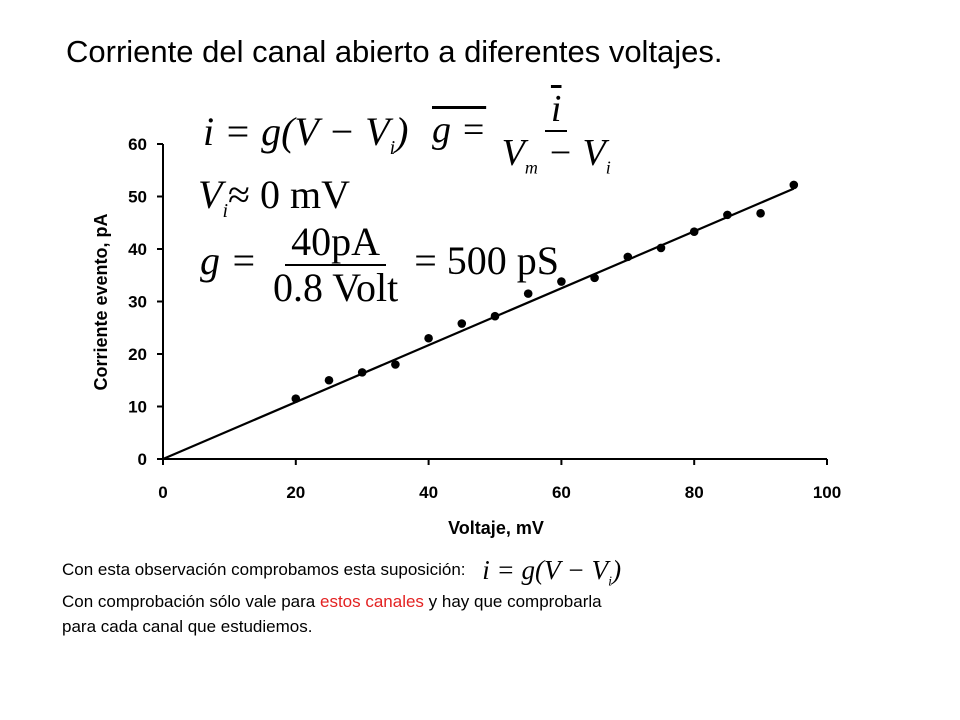 The height and width of the screenshot is (720, 960). What do you see at coordinates (101, 301) in the screenshot?
I see `y-axis-label: Corriente evento, pA` at bounding box center [101, 301].